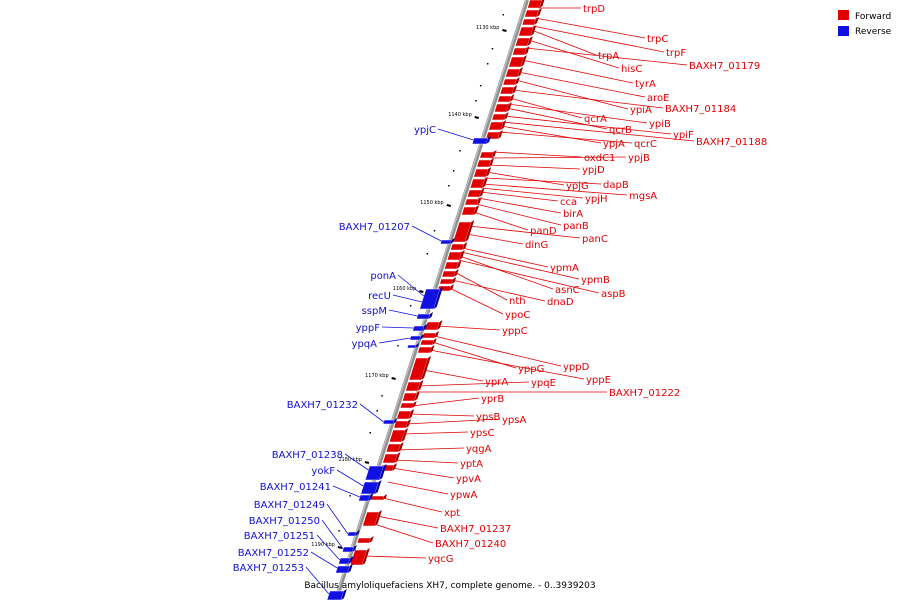  Describe the element at coordinates (517, 301) in the screenshot. I see `forward-gene-label: nth` at that location.